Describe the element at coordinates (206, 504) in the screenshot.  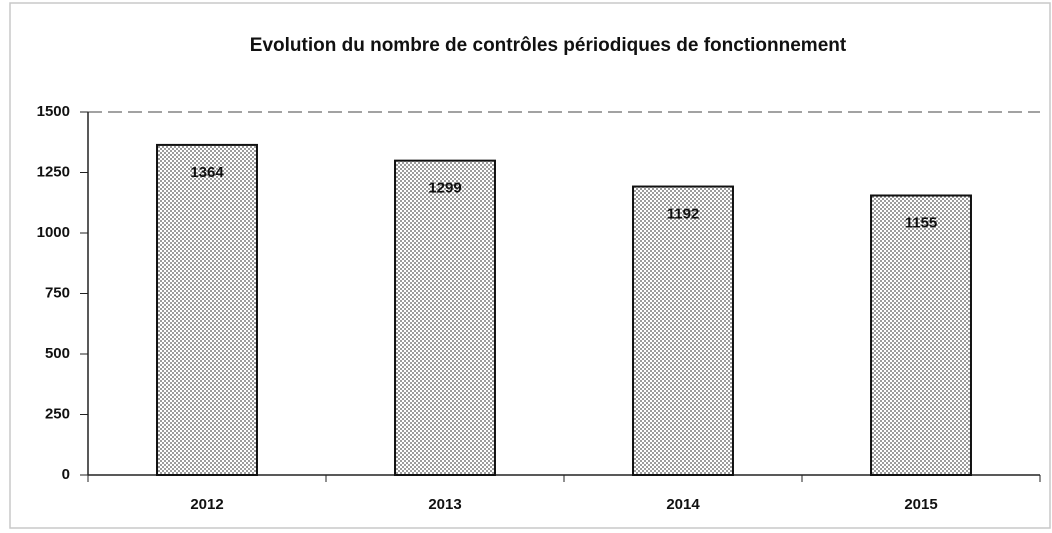
I see `x-tick-label: 2012` at that location.